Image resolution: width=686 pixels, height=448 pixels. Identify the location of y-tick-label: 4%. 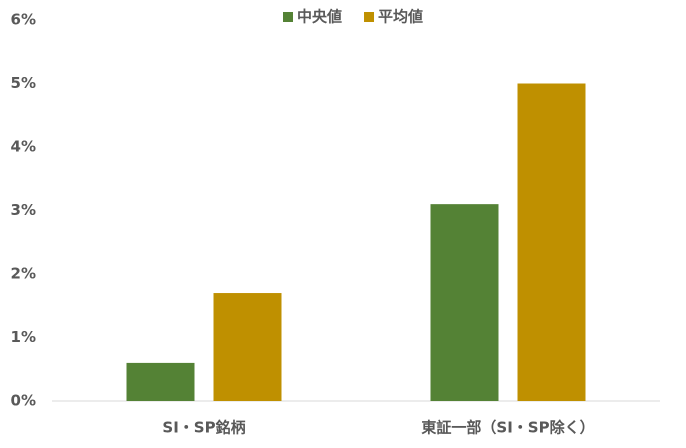
(23, 147).